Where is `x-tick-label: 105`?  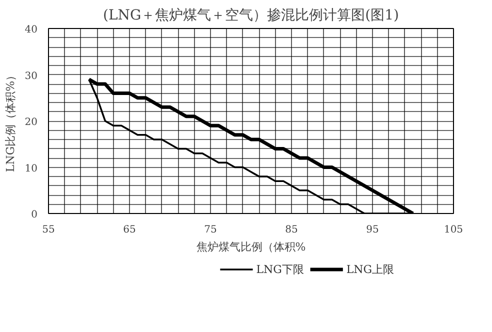 x-tick-label: 105 is located at coordinates (454, 230).